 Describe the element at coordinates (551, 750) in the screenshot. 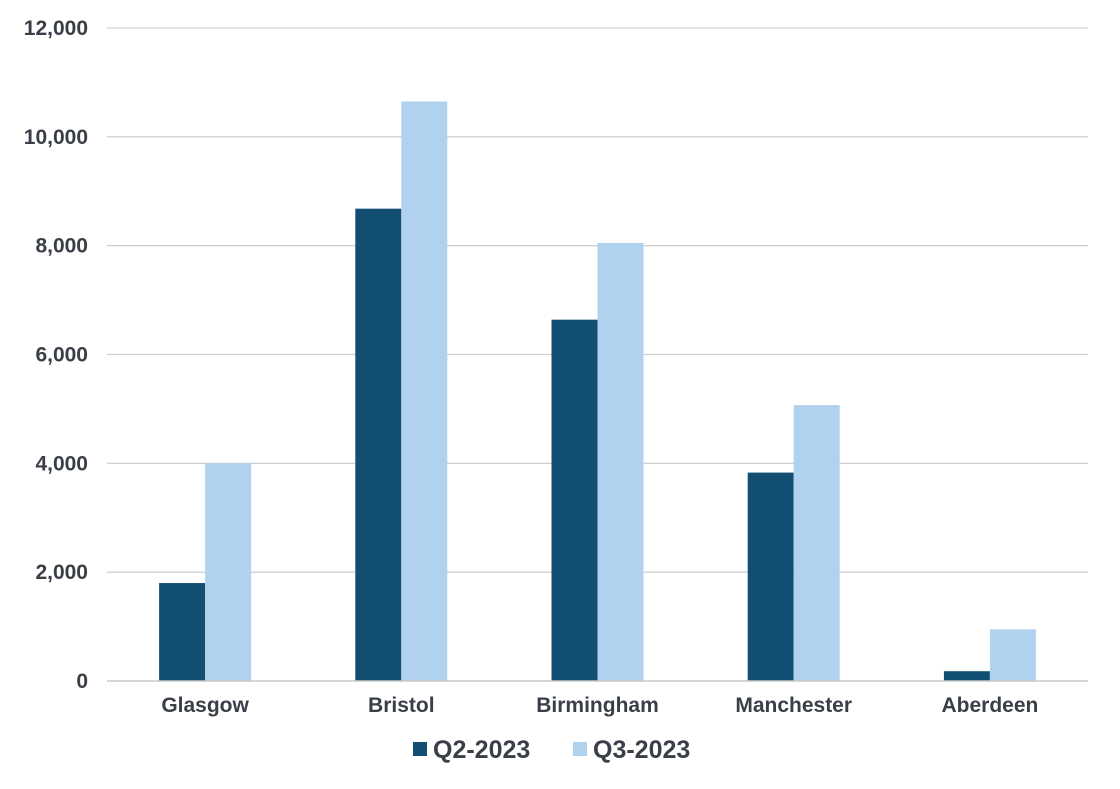

I see `legend: Q2-2023 Q3-2023` at that location.